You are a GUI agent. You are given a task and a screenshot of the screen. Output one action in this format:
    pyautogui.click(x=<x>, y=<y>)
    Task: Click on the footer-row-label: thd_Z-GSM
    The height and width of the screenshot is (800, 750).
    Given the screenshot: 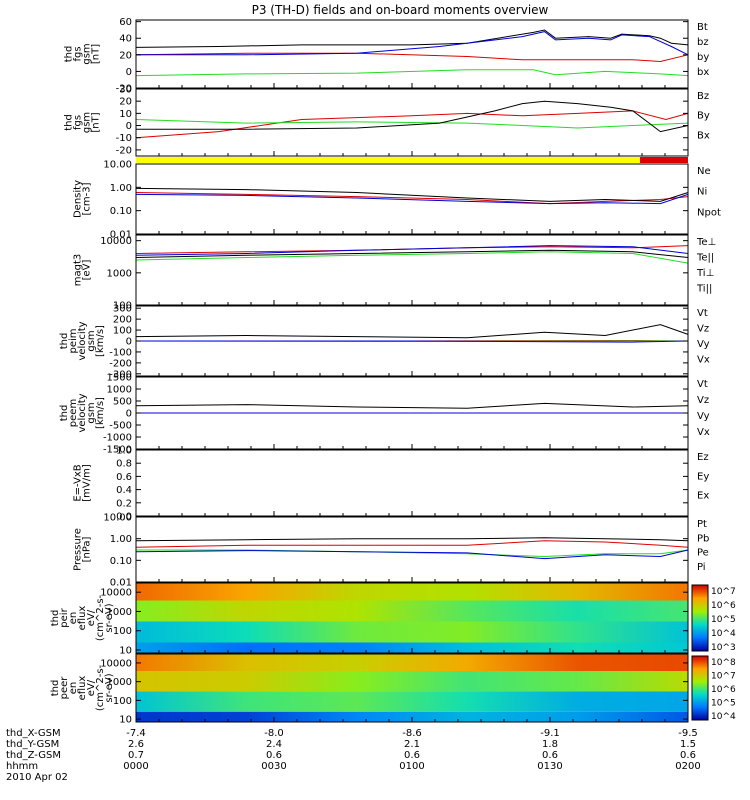 What is the action you would take?
    pyautogui.click(x=33, y=755)
    